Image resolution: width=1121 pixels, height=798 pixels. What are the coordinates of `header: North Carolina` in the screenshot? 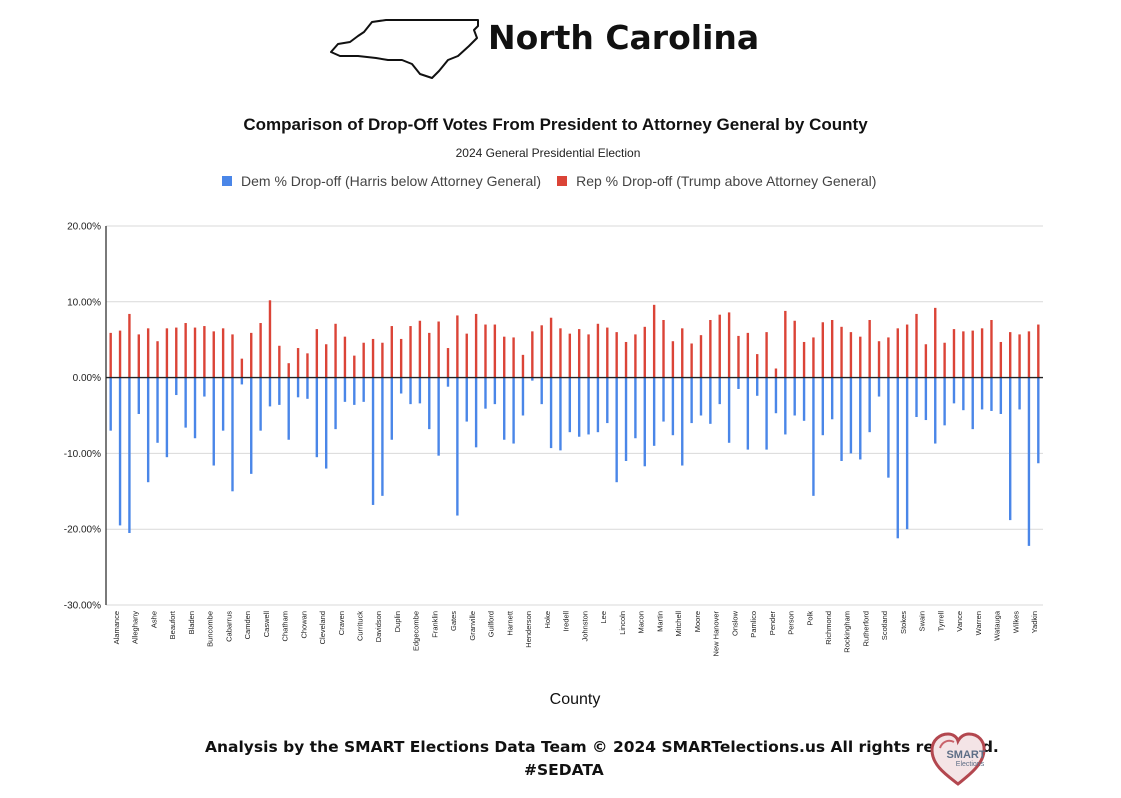 It's located at (560, 45).